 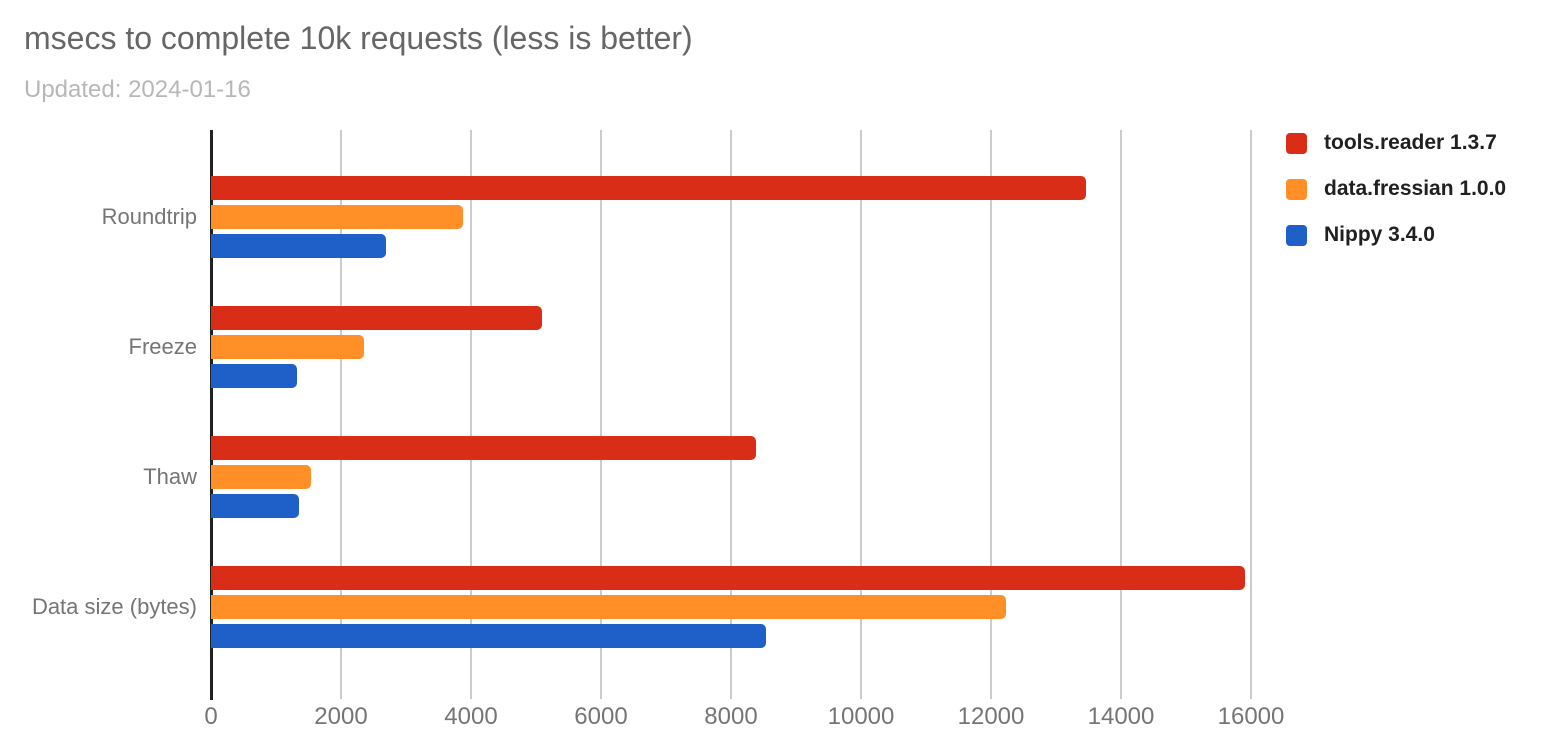 What do you see at coordinates (211, 716) in the screenshot?
I see `x-tick-label-0: 0` at bounding box center [211, 716].